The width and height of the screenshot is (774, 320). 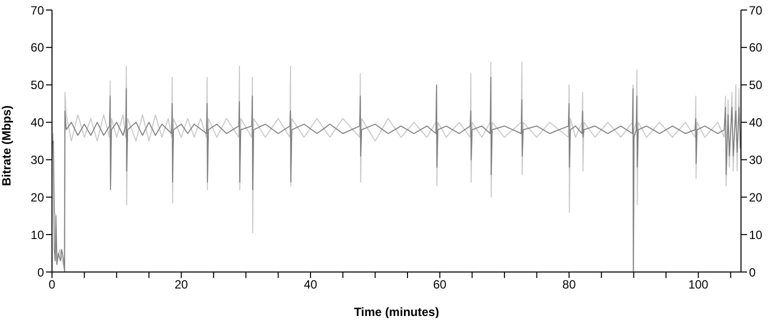 What do you see at coordinates (52, 285) in the screenshot?
I see `x-tick-label: 0` at bounding box center [52, 285].